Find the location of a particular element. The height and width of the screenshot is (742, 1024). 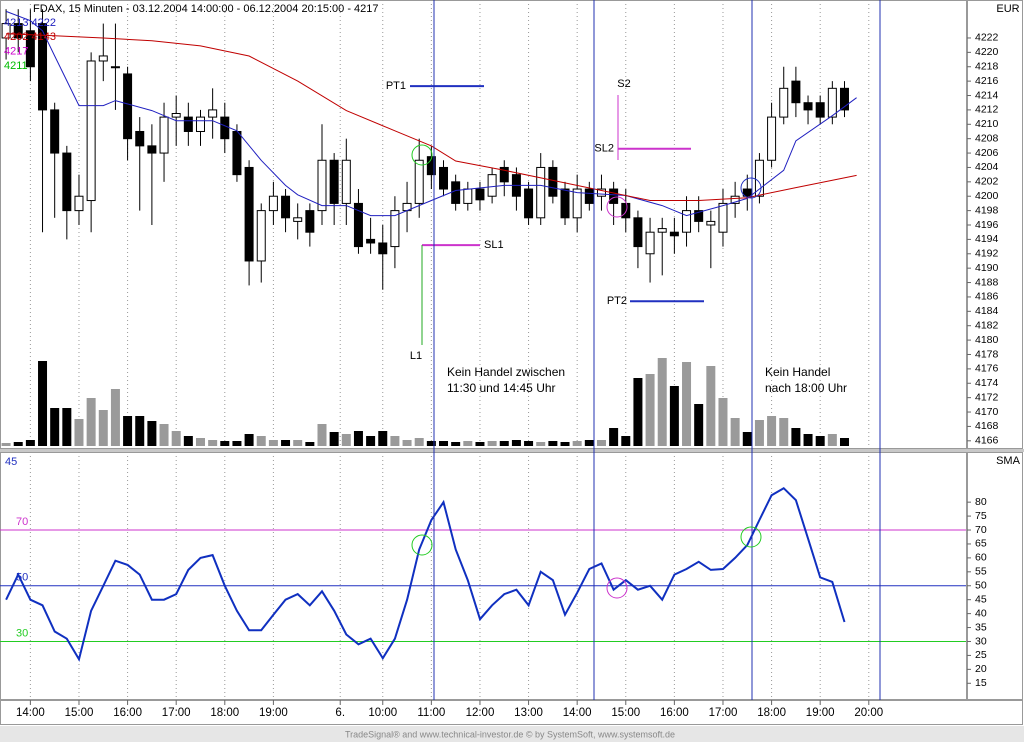

x-tick-label: 16:00 is located at coordinates (127, 713).